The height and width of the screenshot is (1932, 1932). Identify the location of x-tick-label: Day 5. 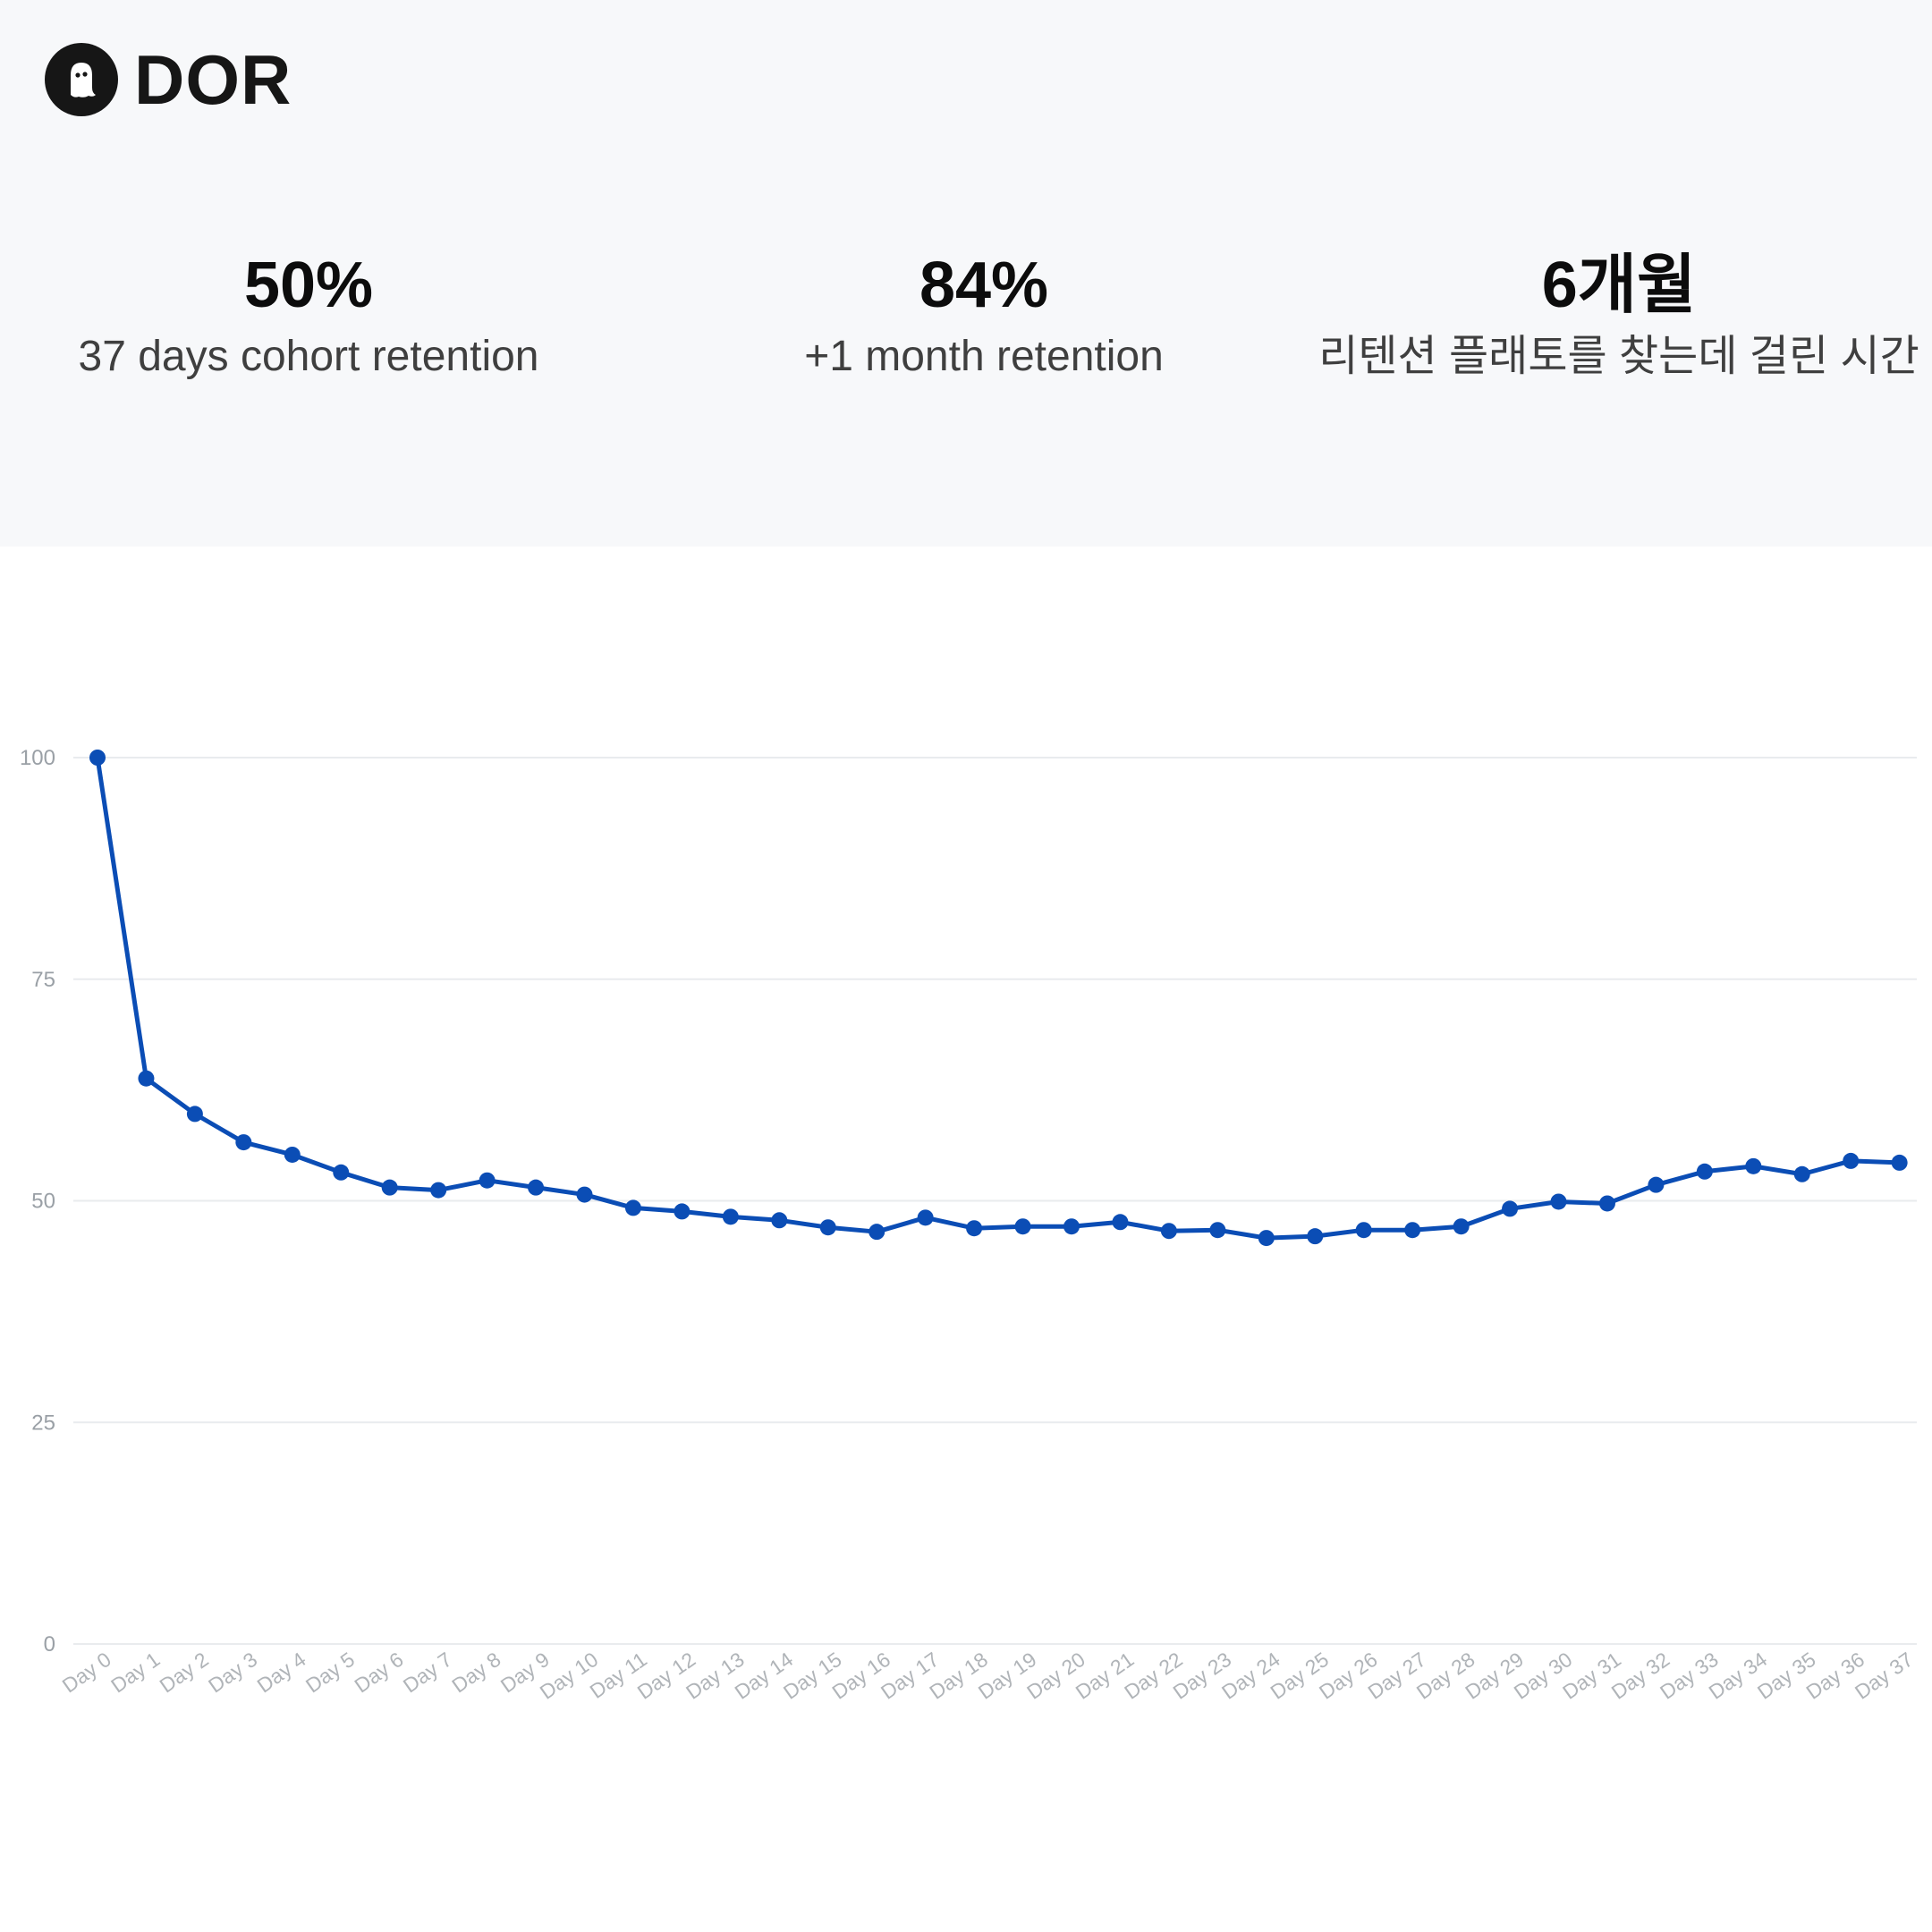
(330, 1673).